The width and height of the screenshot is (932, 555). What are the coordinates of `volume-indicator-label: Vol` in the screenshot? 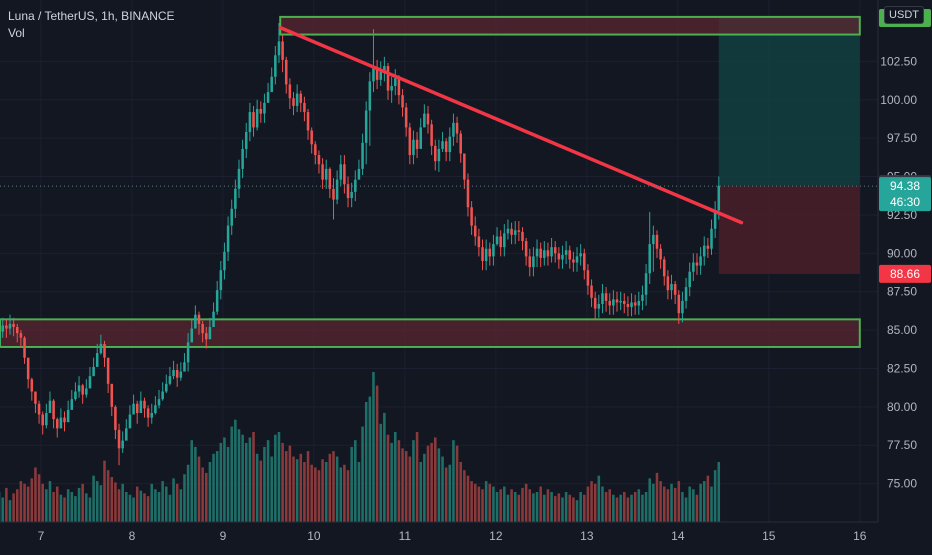 It's located at (91, 33).